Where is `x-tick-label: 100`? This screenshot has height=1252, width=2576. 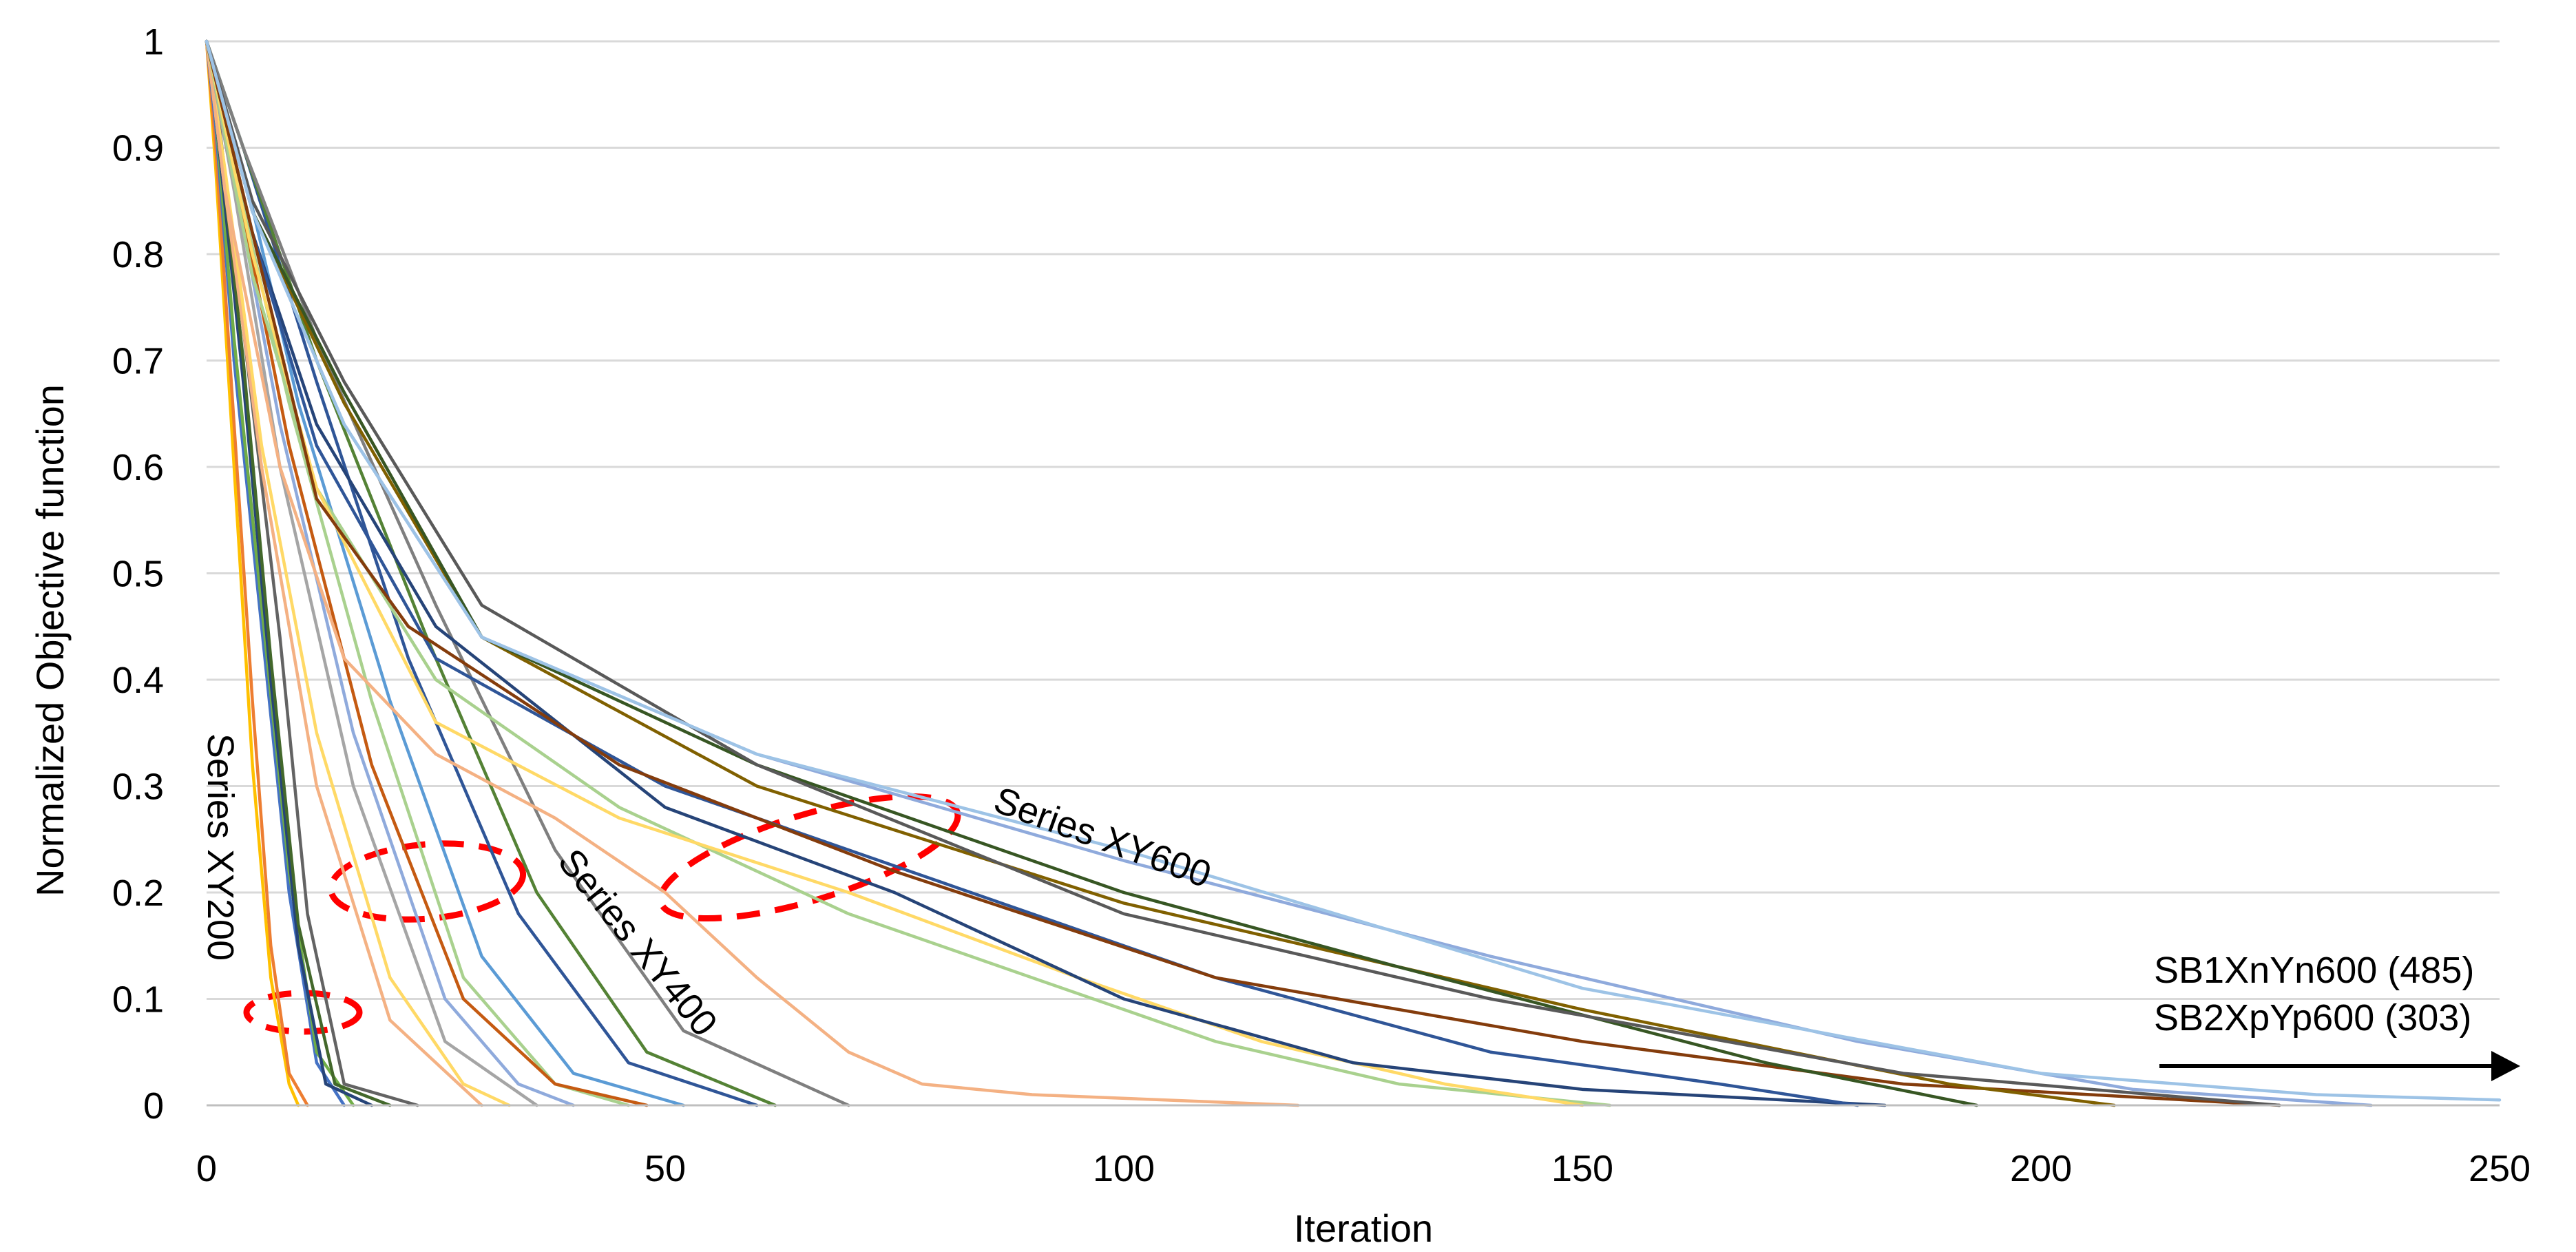 x-tick-label: 100 is located at coordinates (1124, 1168).